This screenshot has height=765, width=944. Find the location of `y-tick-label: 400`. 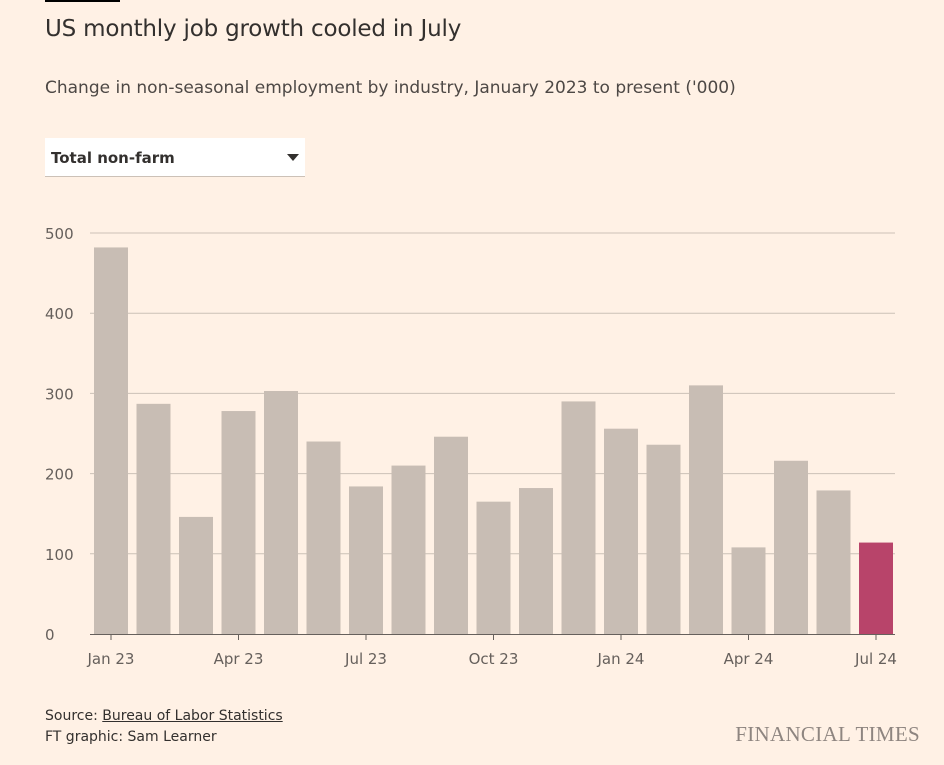

y-tick-label: 400 is located at coordinates (59, 314).